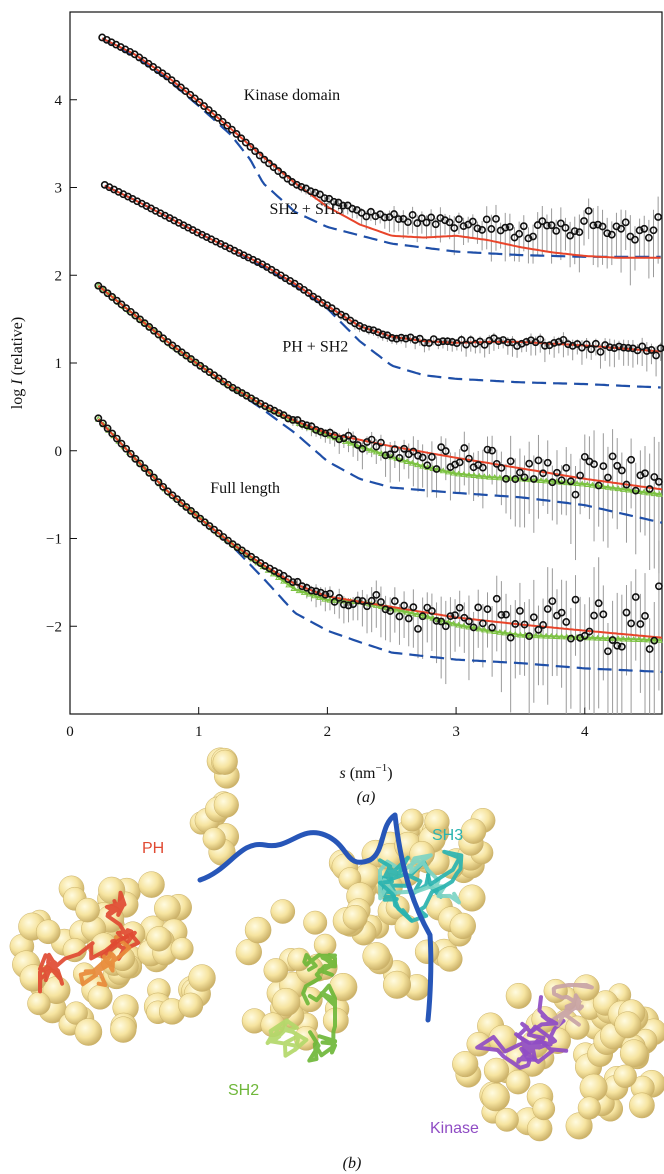 The width and height of the screenshot is (664, 1174). I want to click on x-tick-label: 0, so click(70, 732).